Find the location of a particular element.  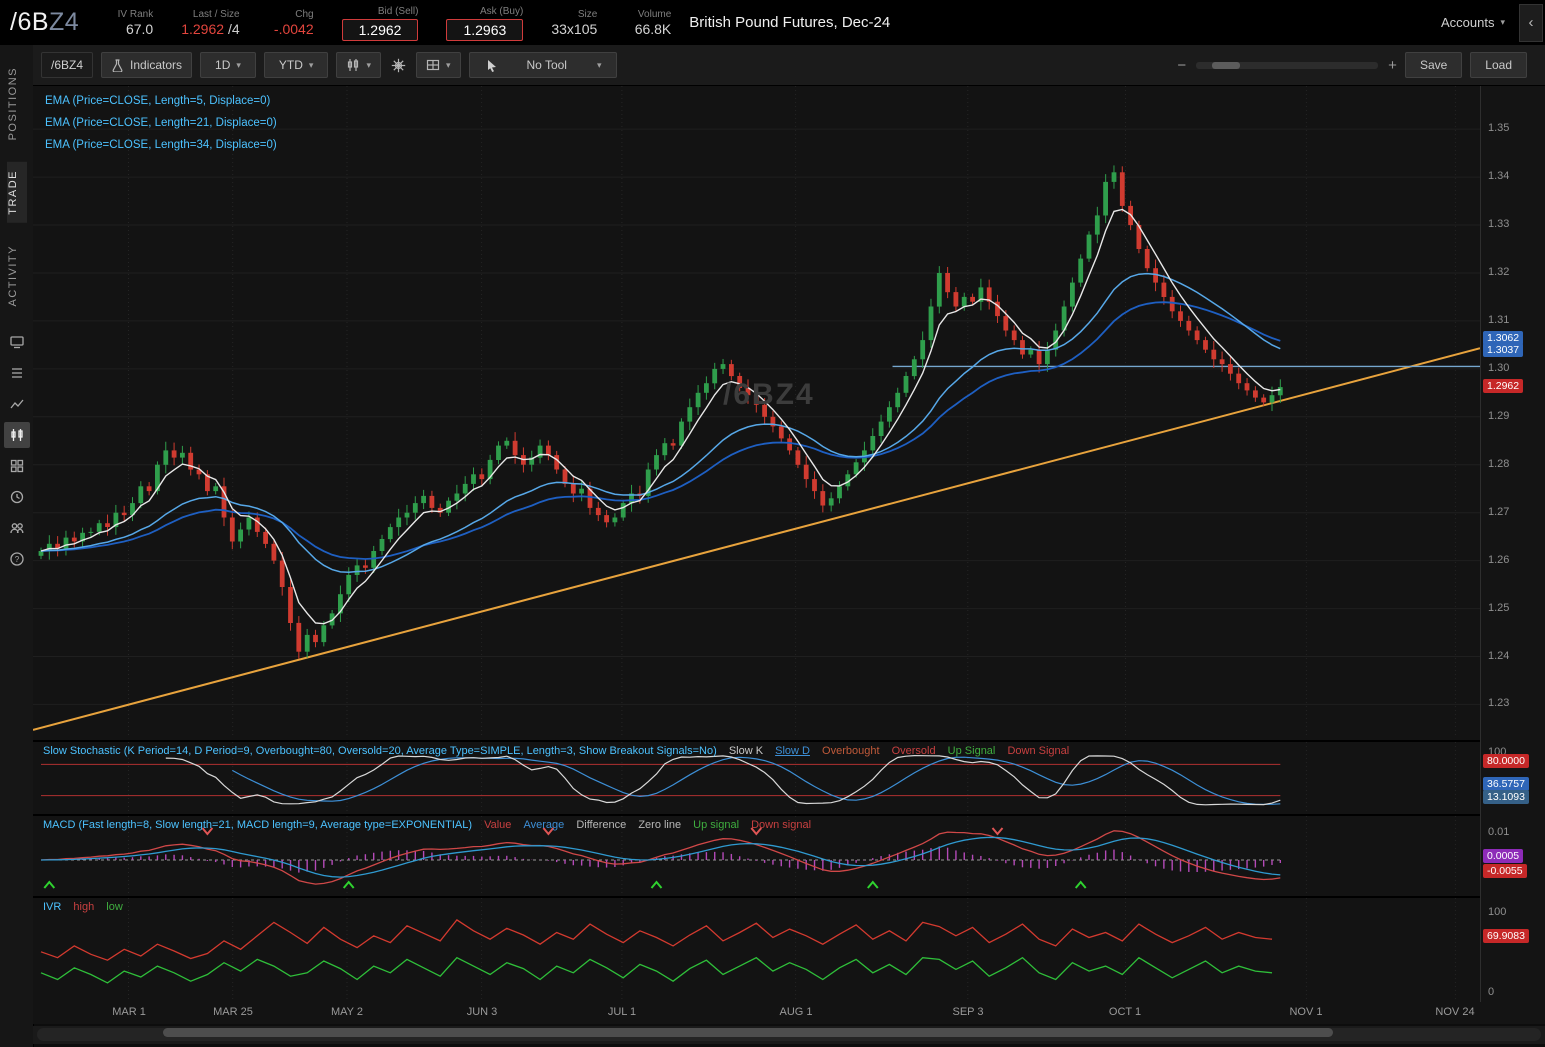

stochastic-canvas is located at coordinates (756, 778).